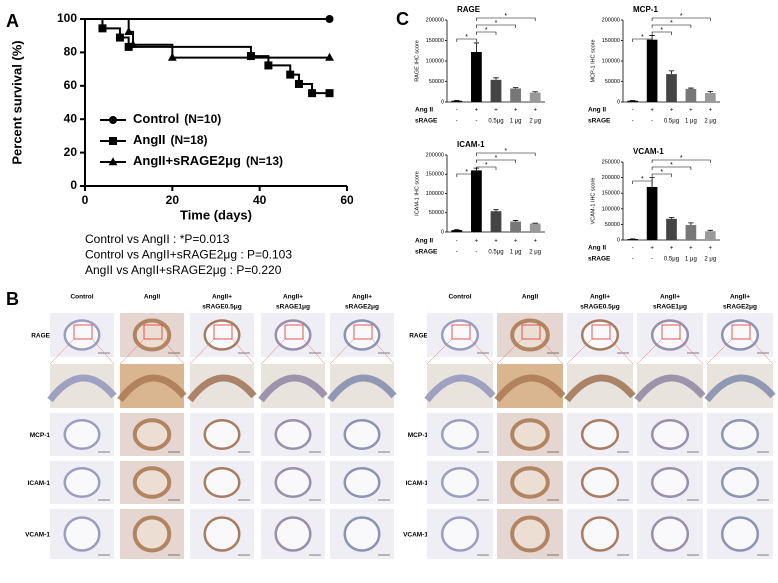  I want to click on y-tick-label: 40, so click(71, 118).